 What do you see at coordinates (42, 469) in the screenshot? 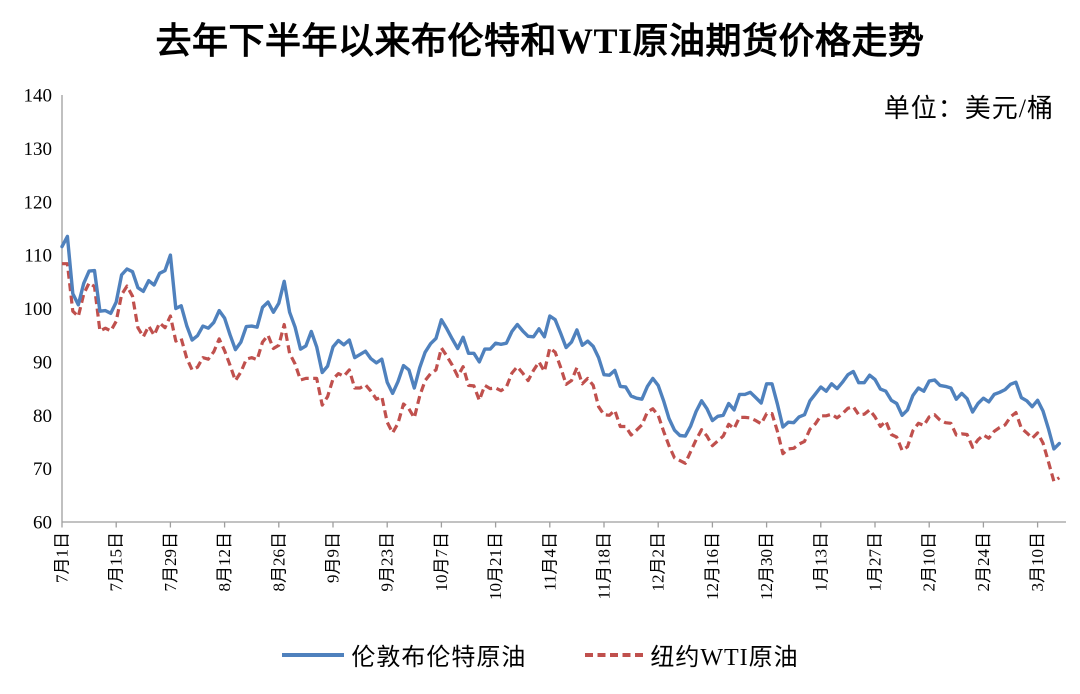
I see `svg-text: 70` at bounding box center [42, 469].